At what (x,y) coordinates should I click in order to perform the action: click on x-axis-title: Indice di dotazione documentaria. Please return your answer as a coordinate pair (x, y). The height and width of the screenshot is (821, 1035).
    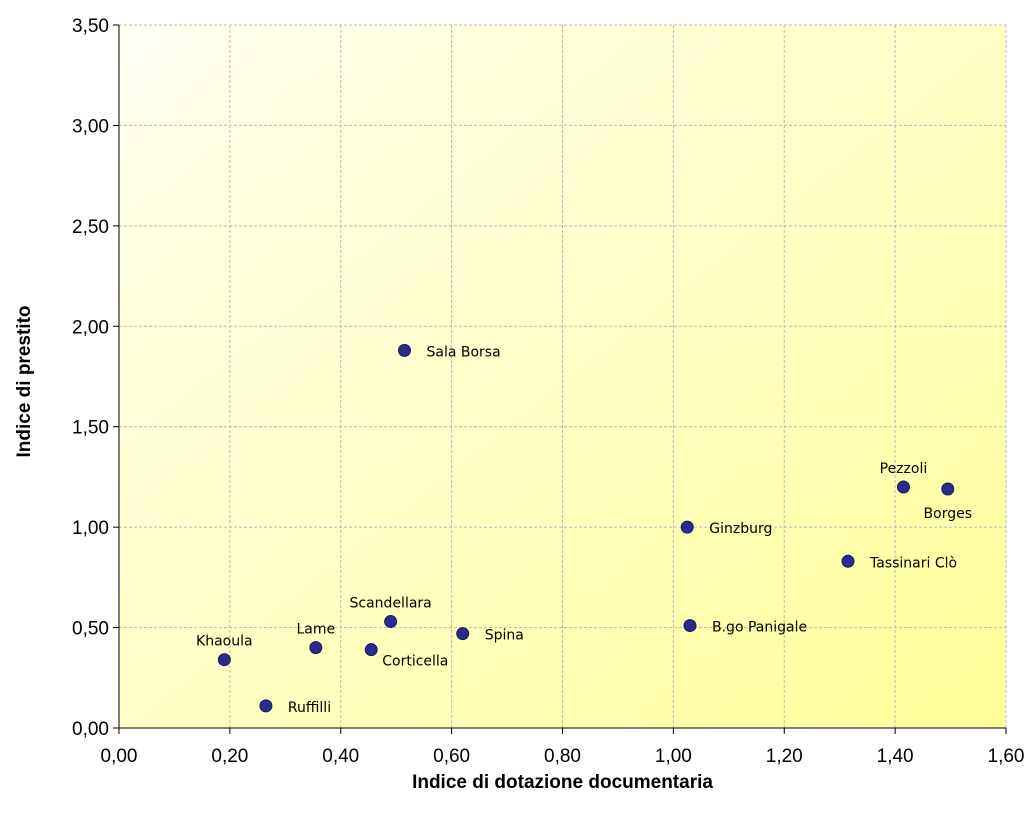
    Looking at the image, I should click on (562, 782).